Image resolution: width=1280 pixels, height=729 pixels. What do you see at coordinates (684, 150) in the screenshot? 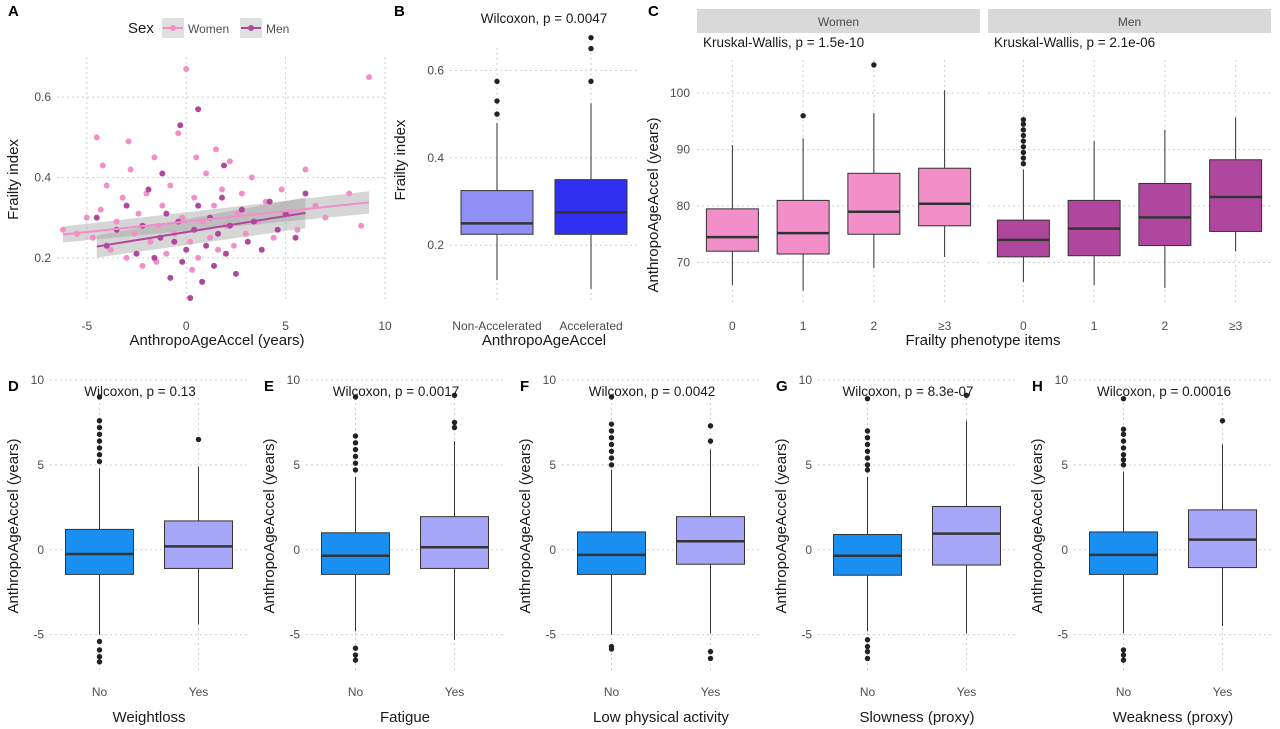
I see `y-tick-label: 90` at bounding box center [684, 150].